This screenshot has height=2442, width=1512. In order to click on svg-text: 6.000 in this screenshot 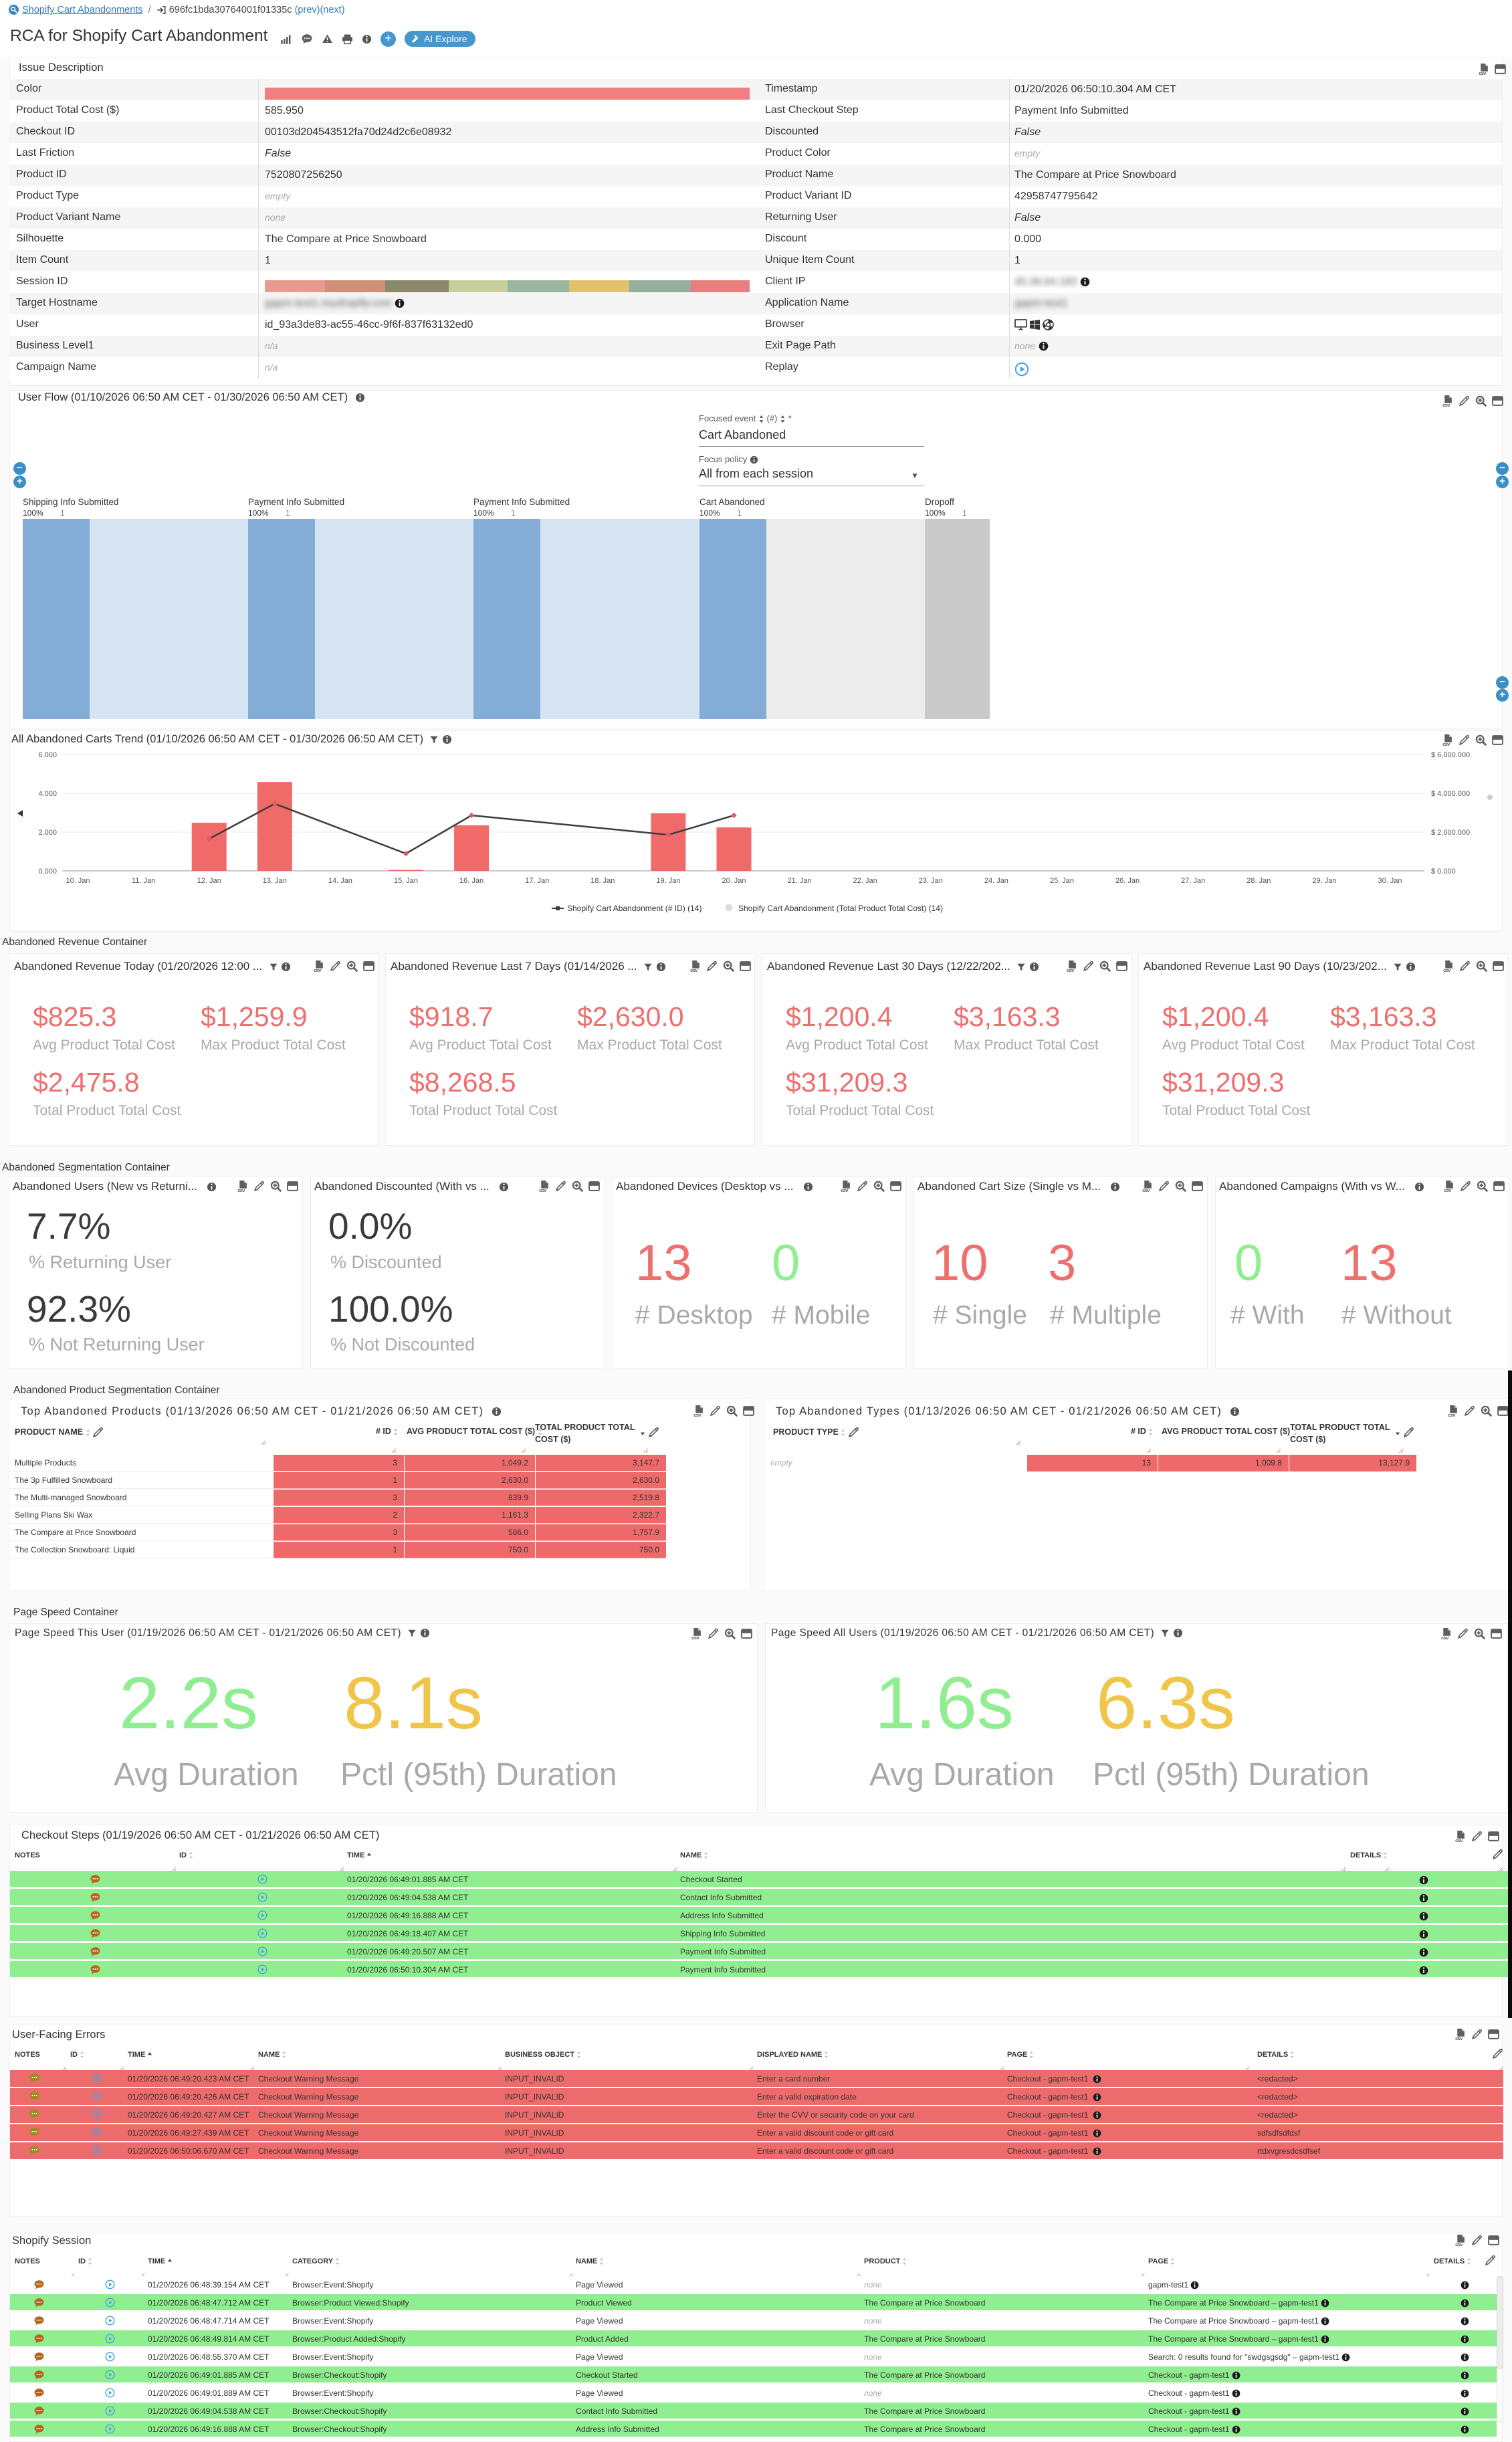, I will do `click(47, 755)`.